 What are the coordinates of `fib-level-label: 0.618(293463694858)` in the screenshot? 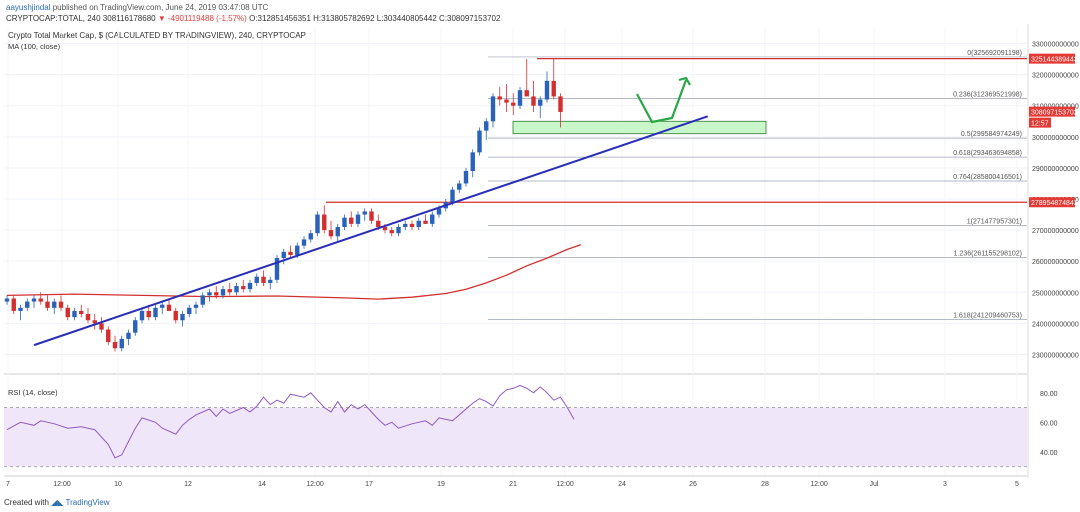 It's located at (987, 153).